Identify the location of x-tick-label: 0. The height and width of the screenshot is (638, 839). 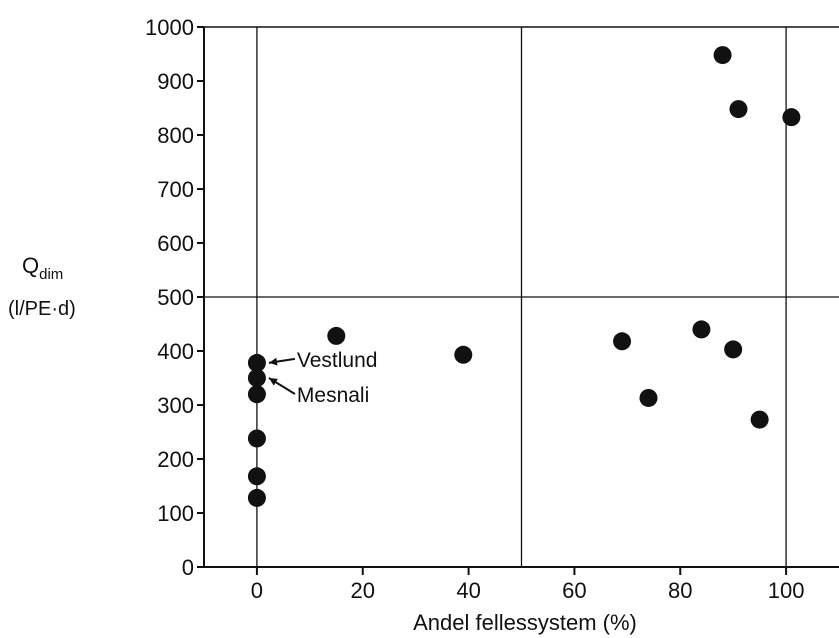
(257, 590).